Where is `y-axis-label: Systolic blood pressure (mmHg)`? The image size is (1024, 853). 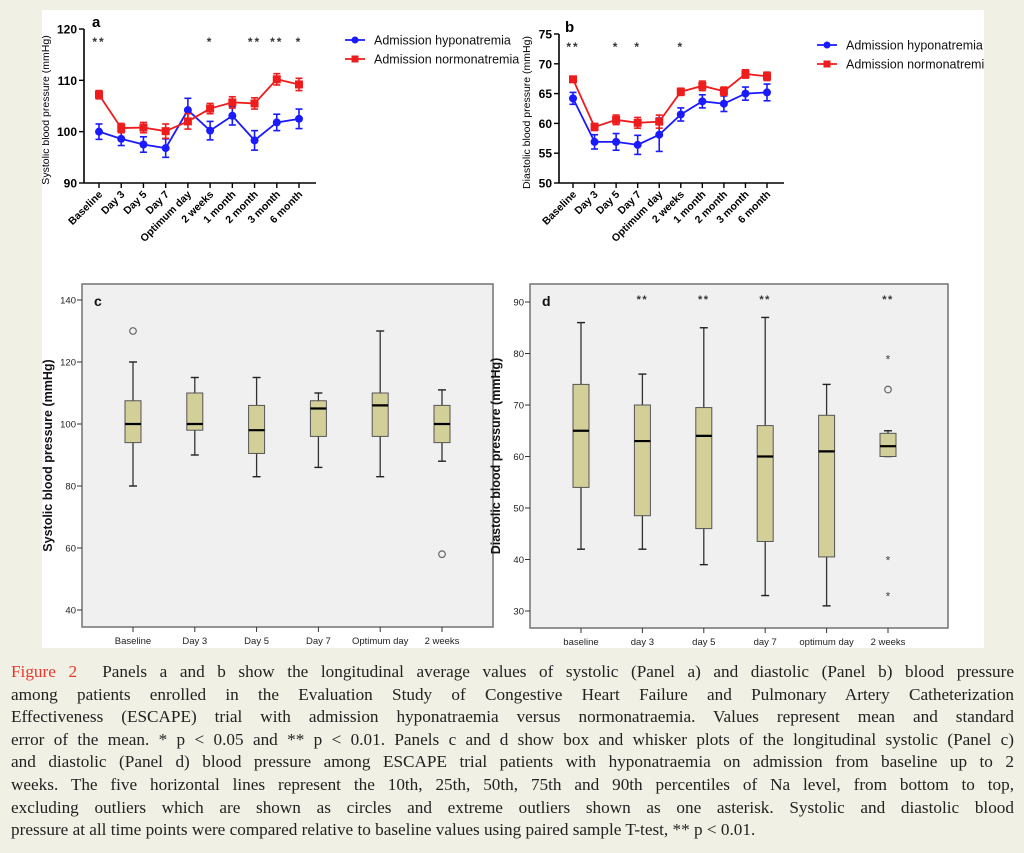
y-axis-label: Systolic blood pressure (mmHg) is located at coordinates (47, 109).